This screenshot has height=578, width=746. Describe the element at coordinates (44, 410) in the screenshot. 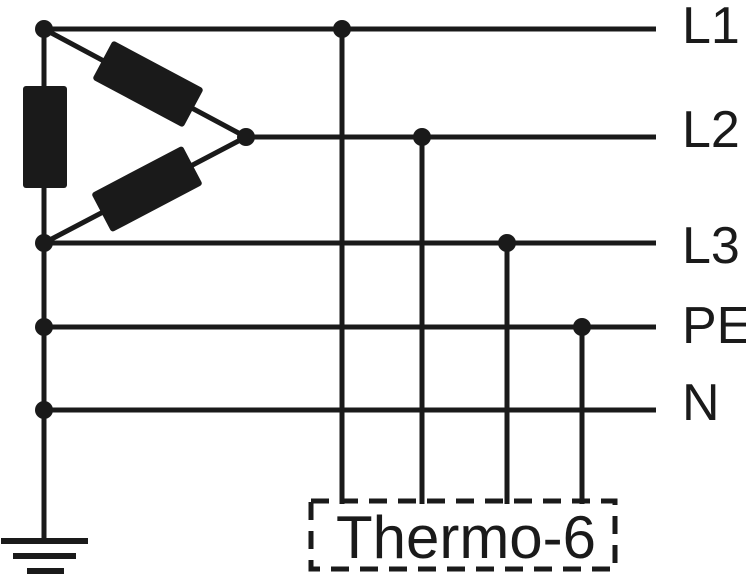

I see `junction-dot-rail-n` at that location.